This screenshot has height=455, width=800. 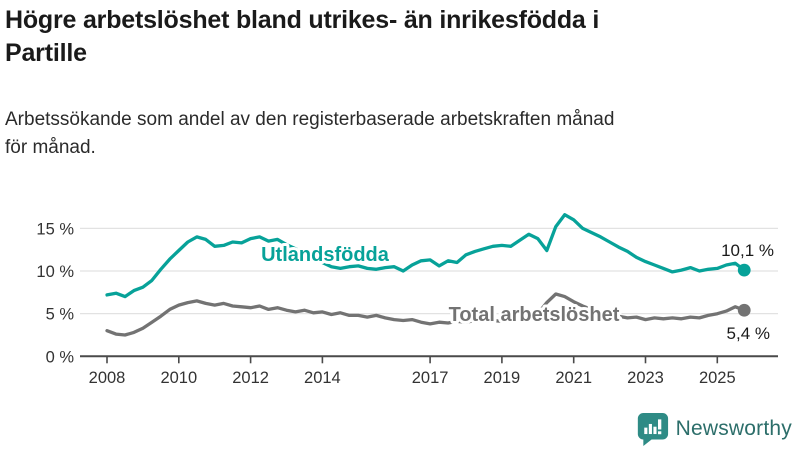 What do you see at coordinates (55, 229) in the screenshot?
I see `y-axis-tick-label: 15 %` at bounding box center [55, 229].